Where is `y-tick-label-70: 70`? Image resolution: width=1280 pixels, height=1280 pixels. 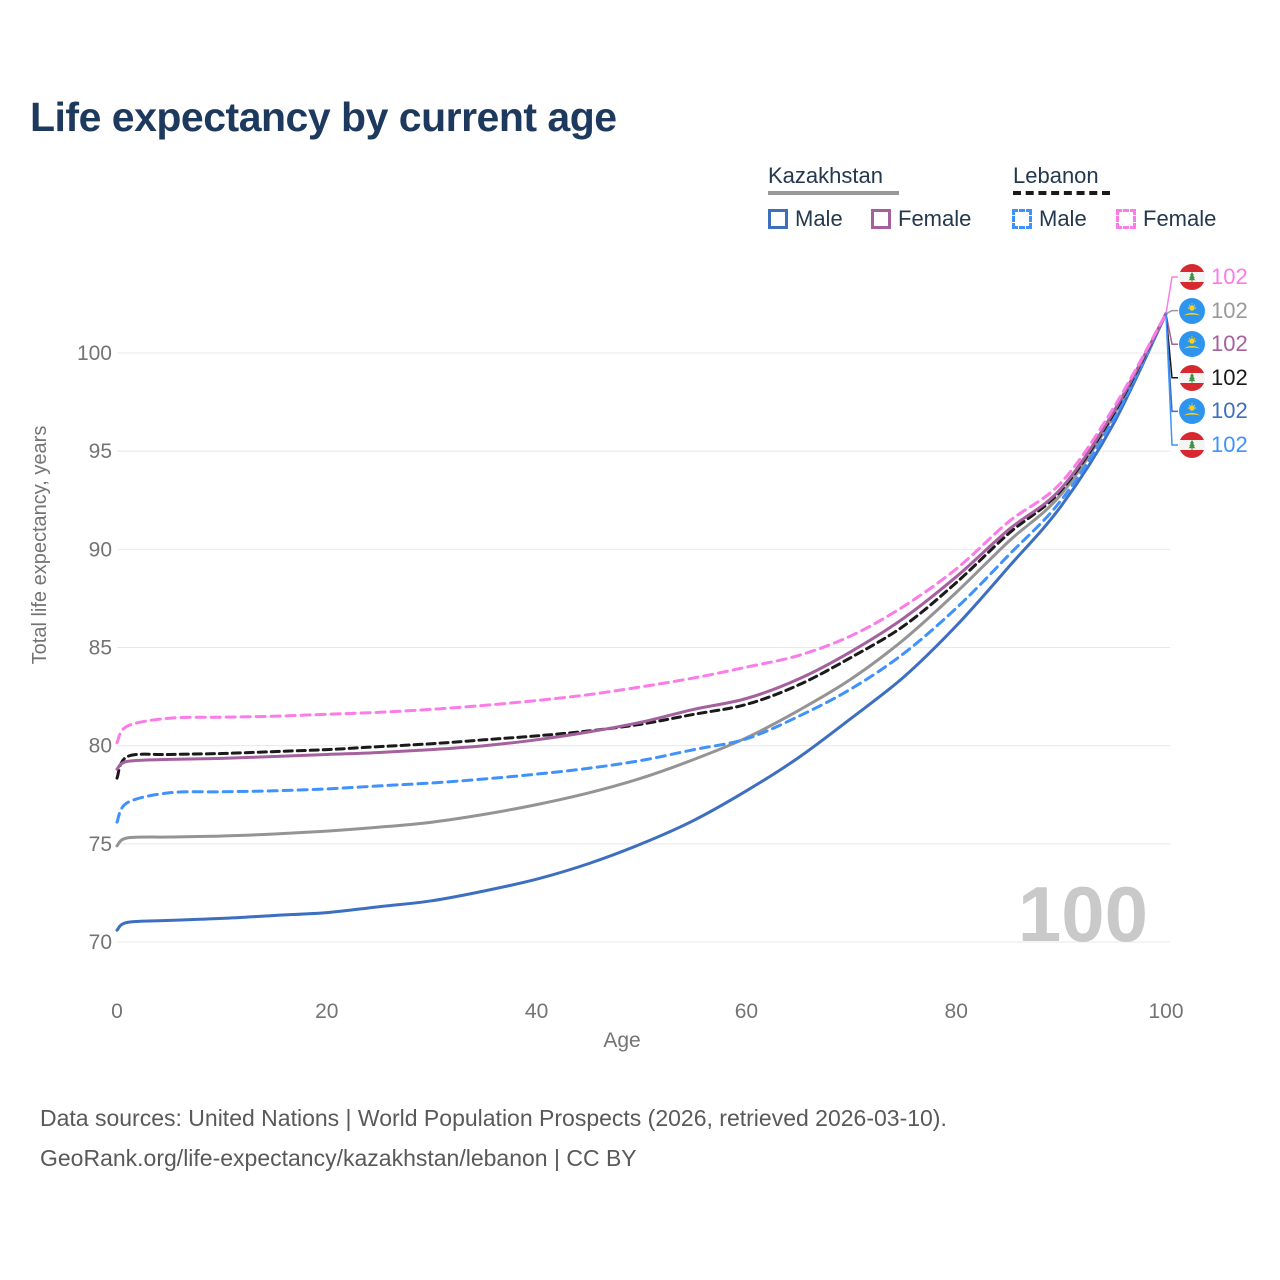
y-tick-label-70: 70 is located at coordinates (100, 942).